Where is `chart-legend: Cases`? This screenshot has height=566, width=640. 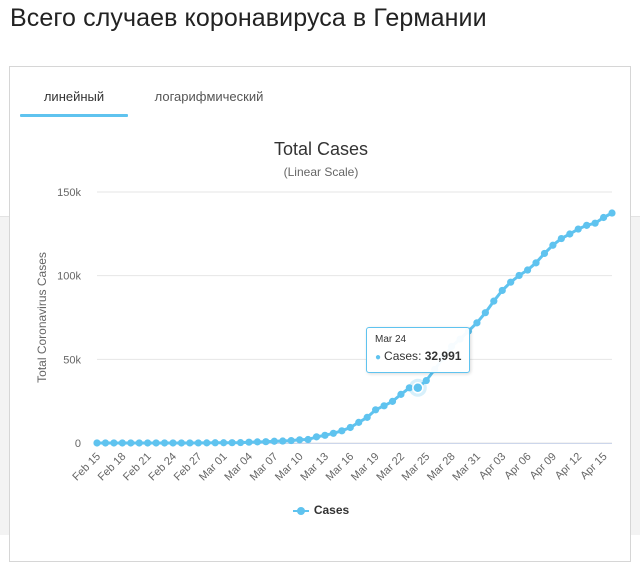
chart-legend: Cases is located at coordinates (321, 510).